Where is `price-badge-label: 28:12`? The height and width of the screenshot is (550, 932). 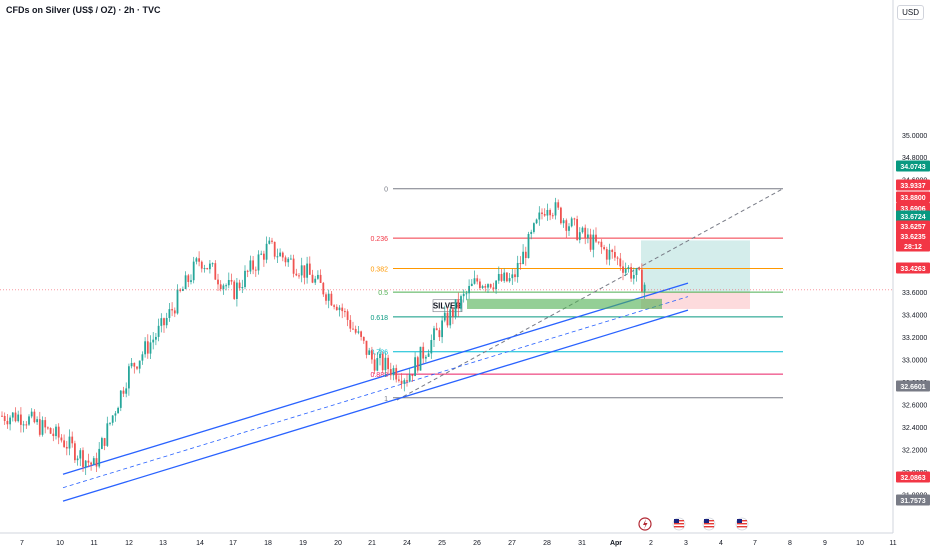 price-badge-label: 28:12 is located at coordinates (913, 247).